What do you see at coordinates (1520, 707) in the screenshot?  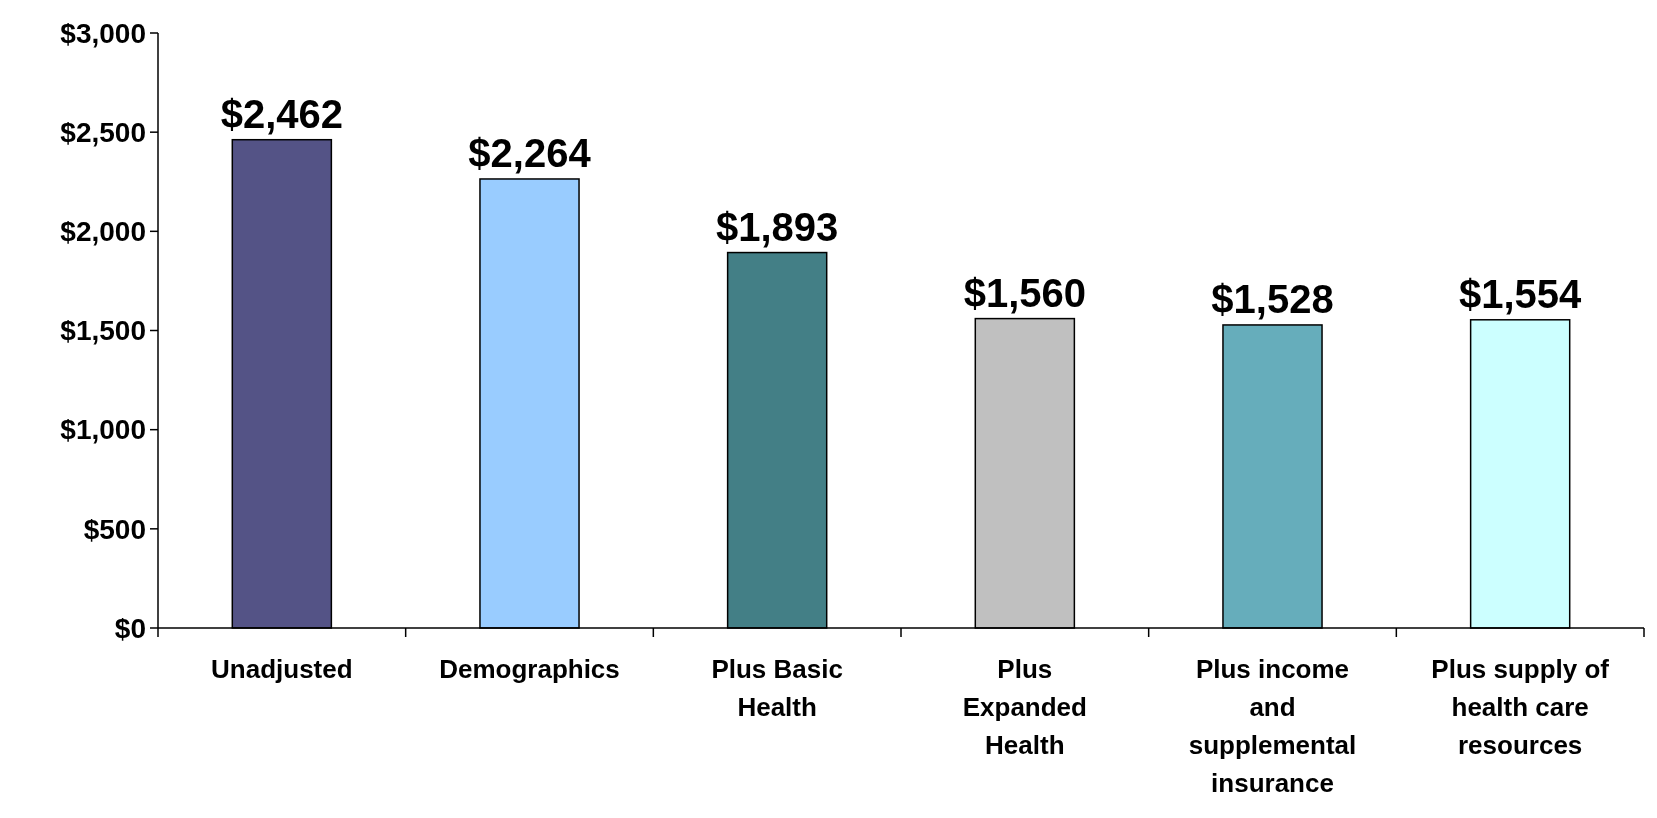 I see `x-tick-label: Plus supply of health care resources` at bounding box center [1520, 707].